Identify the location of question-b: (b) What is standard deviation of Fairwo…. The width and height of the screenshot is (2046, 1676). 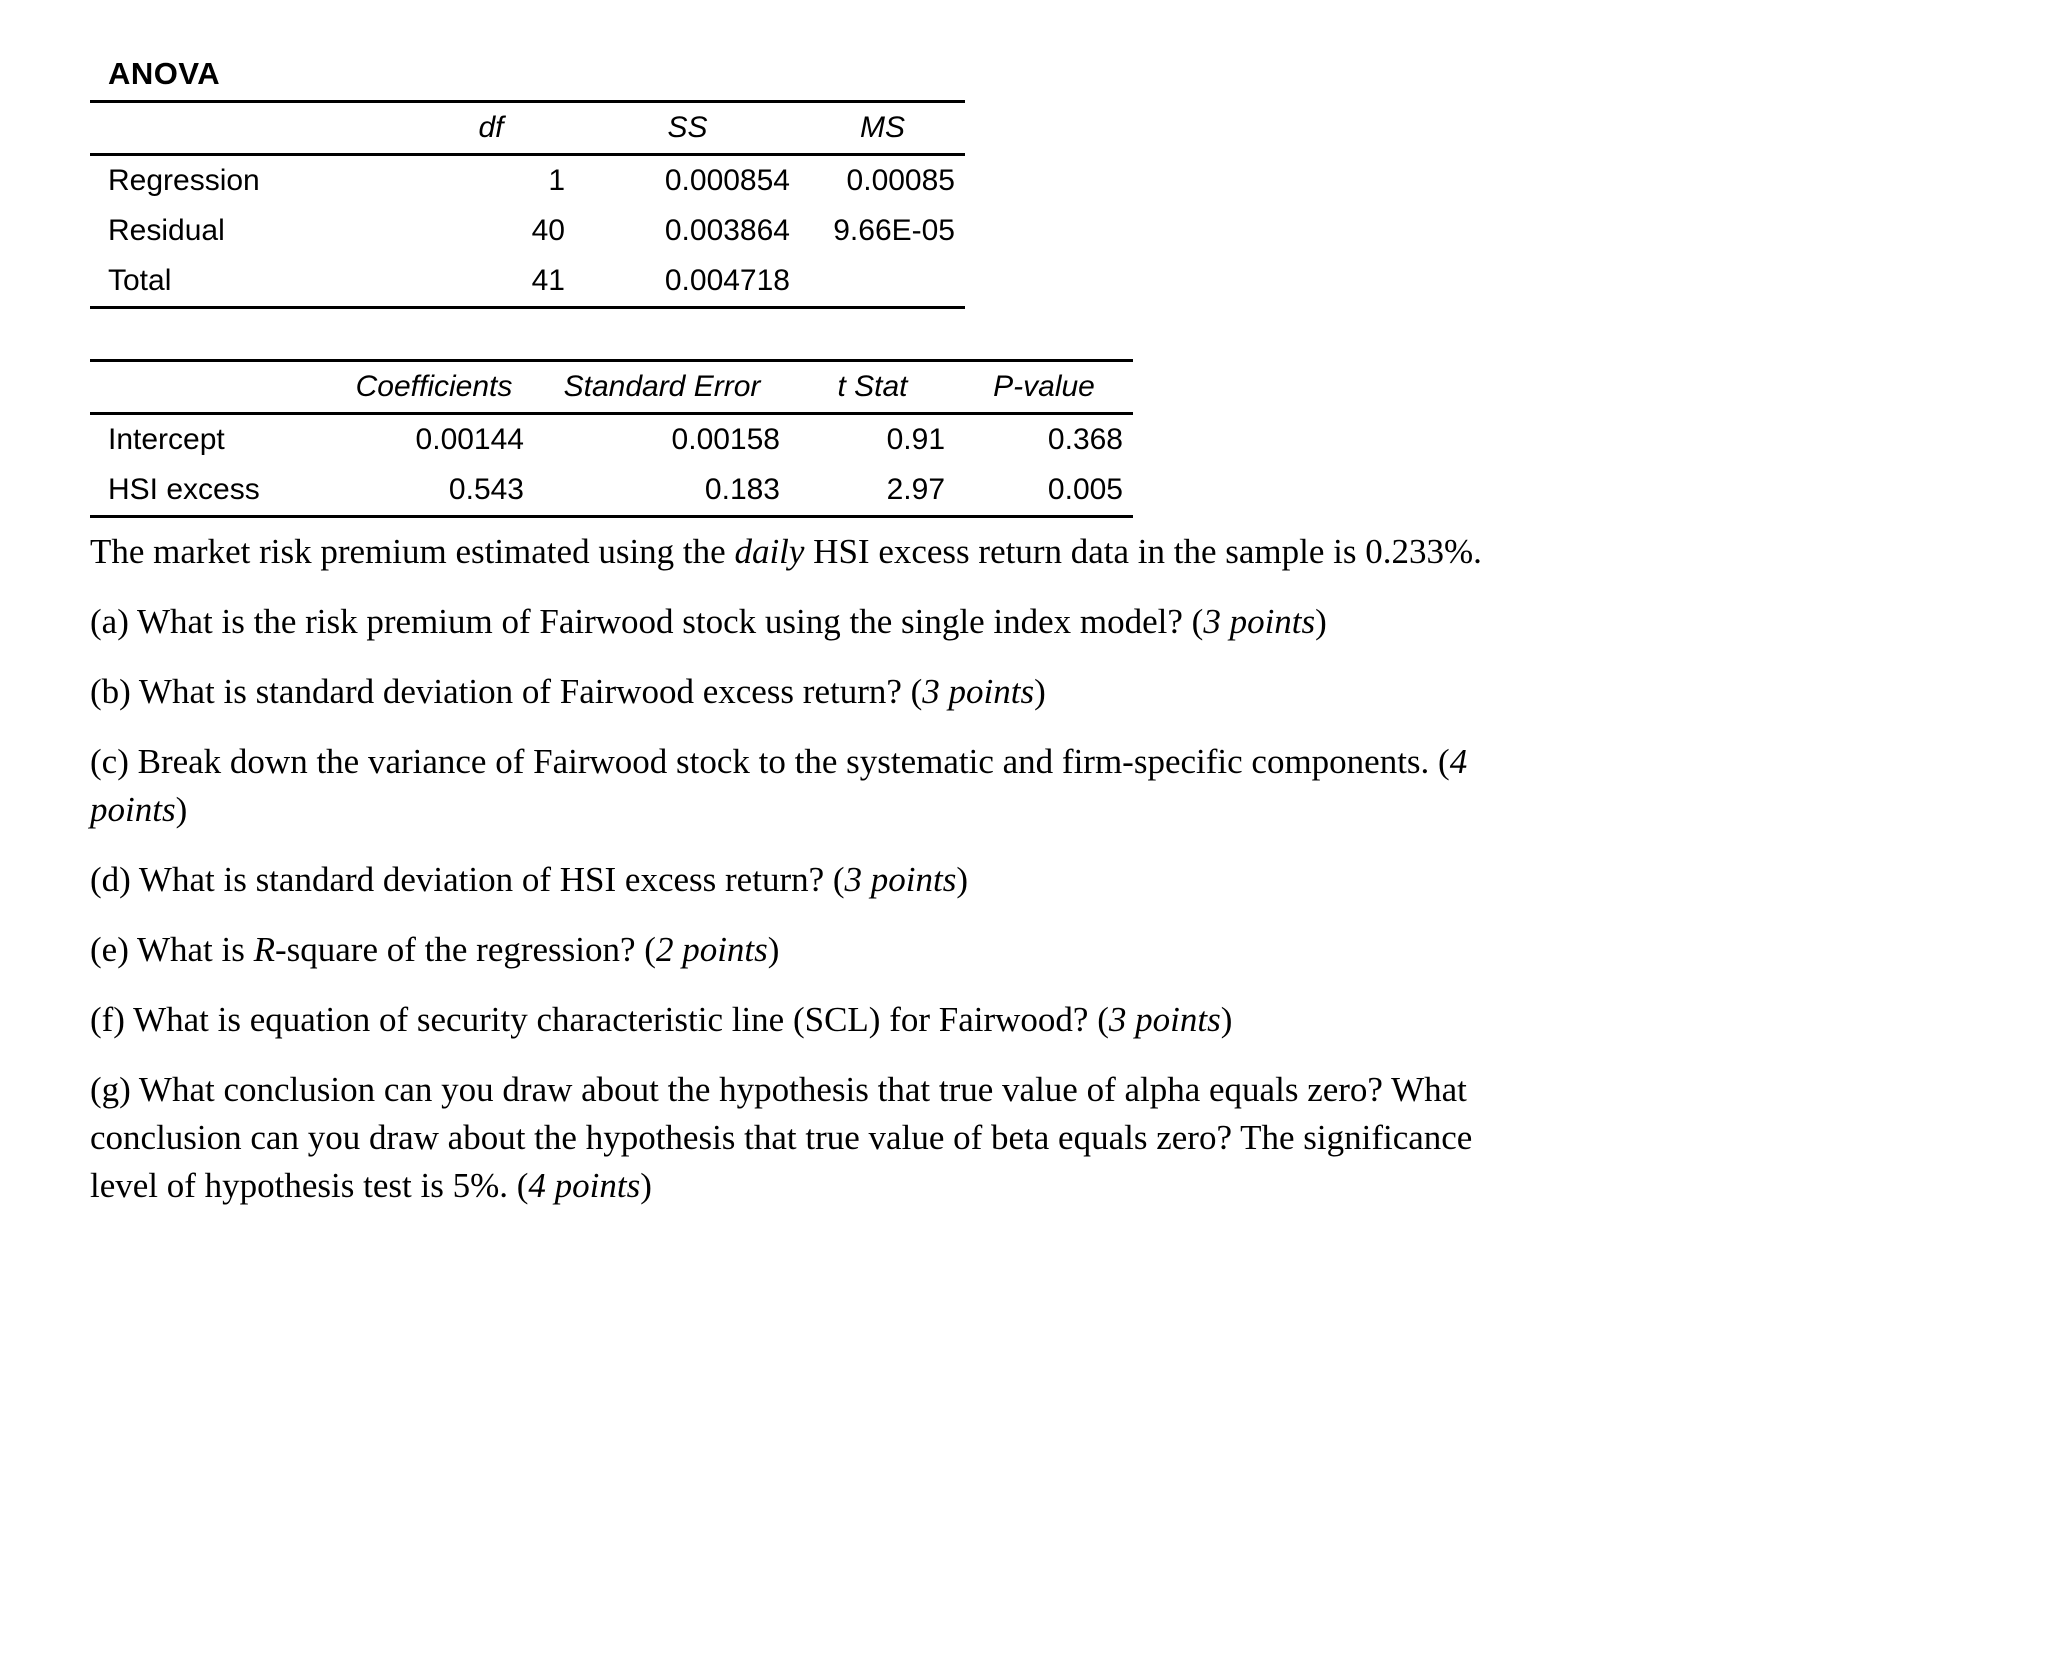
(790, 692).